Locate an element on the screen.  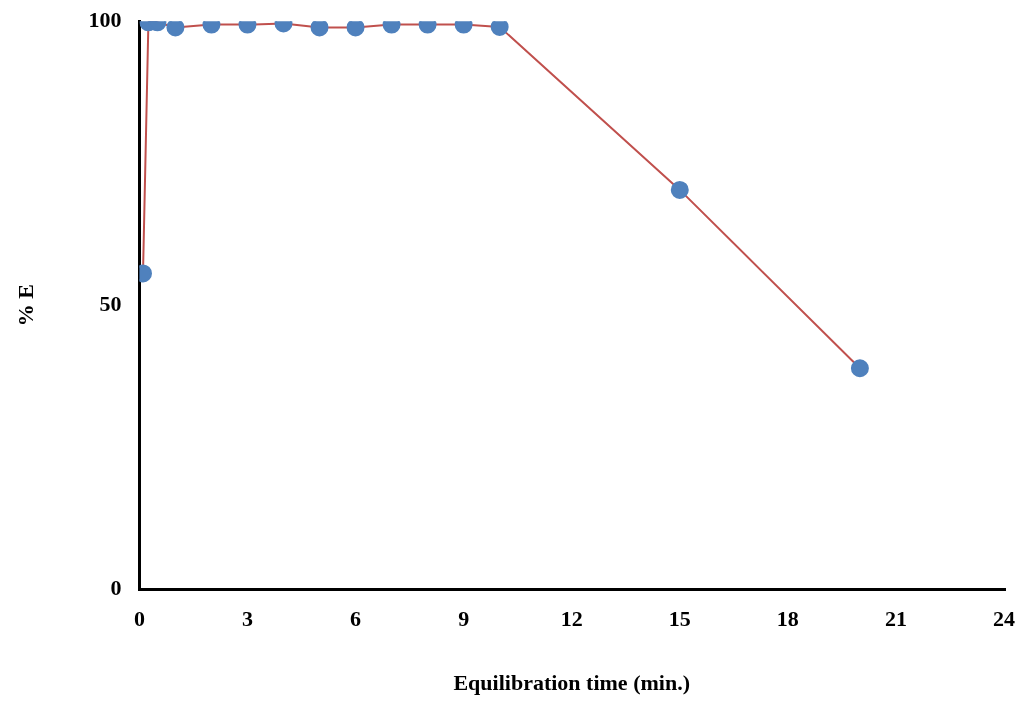
x-tick-label: 12 is located at coordinates (571, 619).